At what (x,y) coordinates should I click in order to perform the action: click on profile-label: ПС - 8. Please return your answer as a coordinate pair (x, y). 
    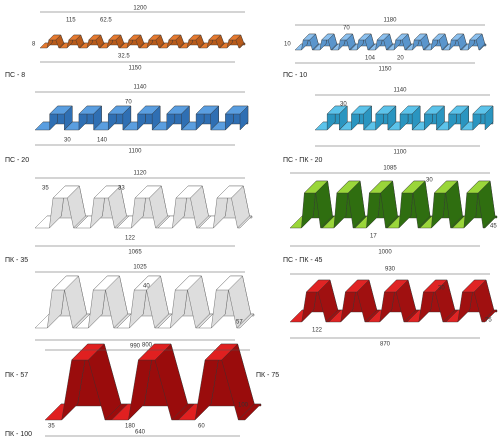
    Looking at the image, I should click on (15, 75).